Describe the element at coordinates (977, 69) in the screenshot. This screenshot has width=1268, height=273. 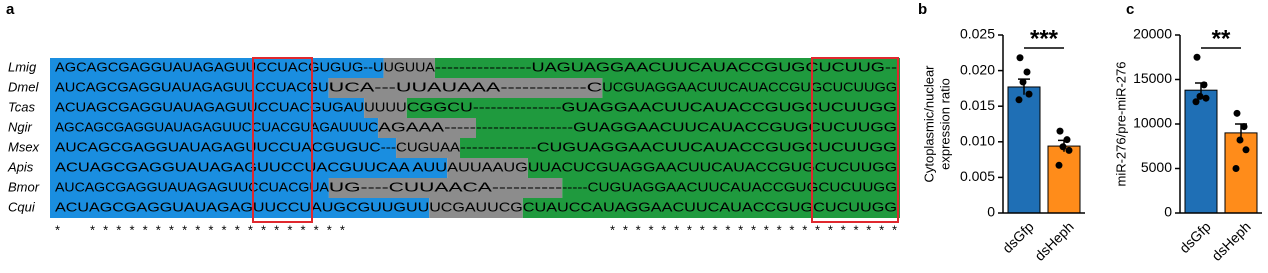
I see `y-tick-label: 0.020` at that location.